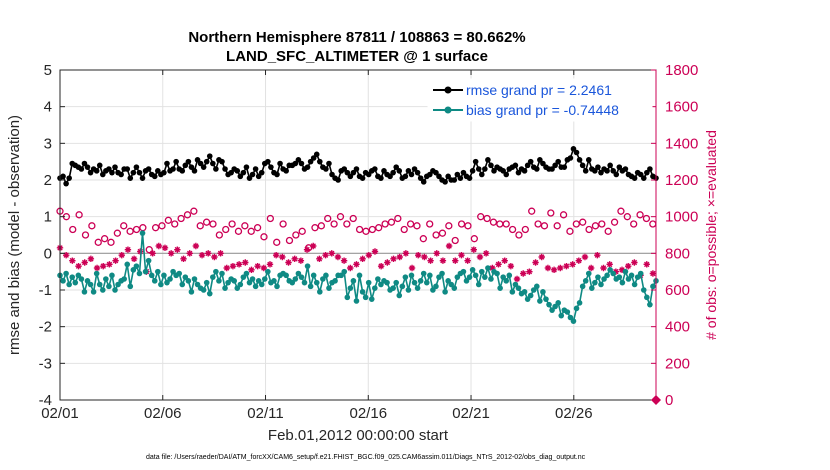  Describe the element at coordinates (60, 413) in the screenshot. I see `x-tick-label: 02/01` at that location.